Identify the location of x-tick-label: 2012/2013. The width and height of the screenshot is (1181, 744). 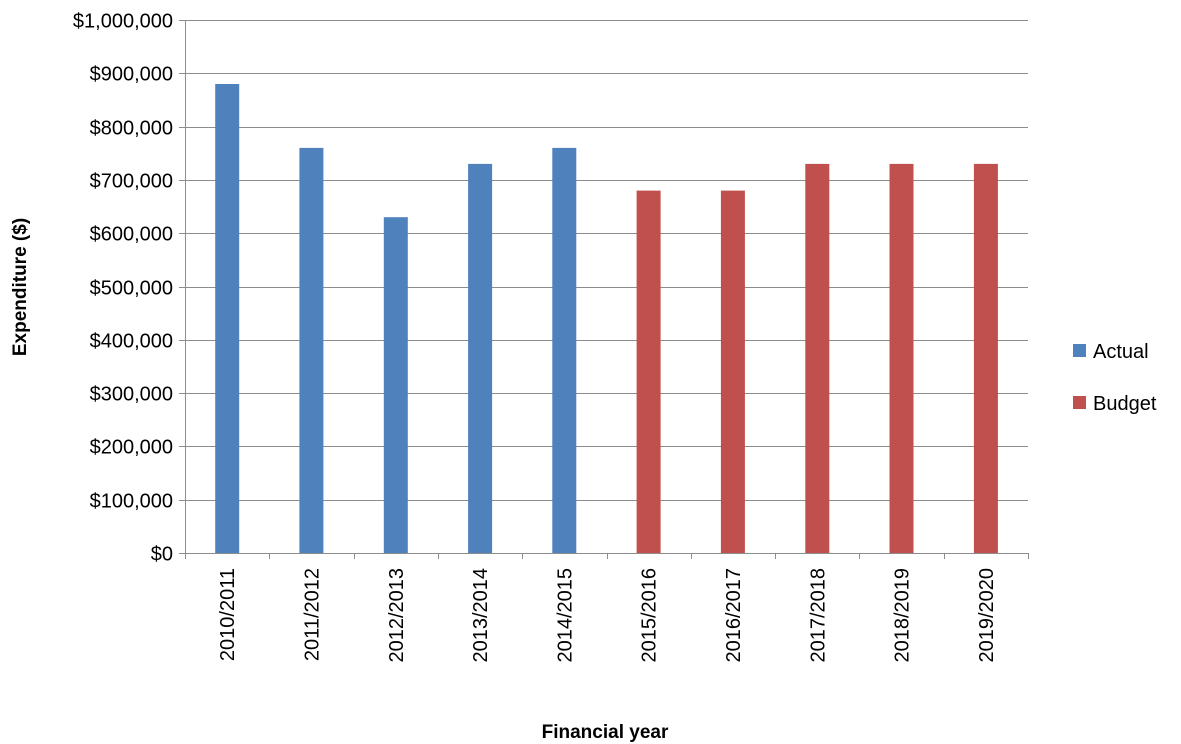
(397, 615).